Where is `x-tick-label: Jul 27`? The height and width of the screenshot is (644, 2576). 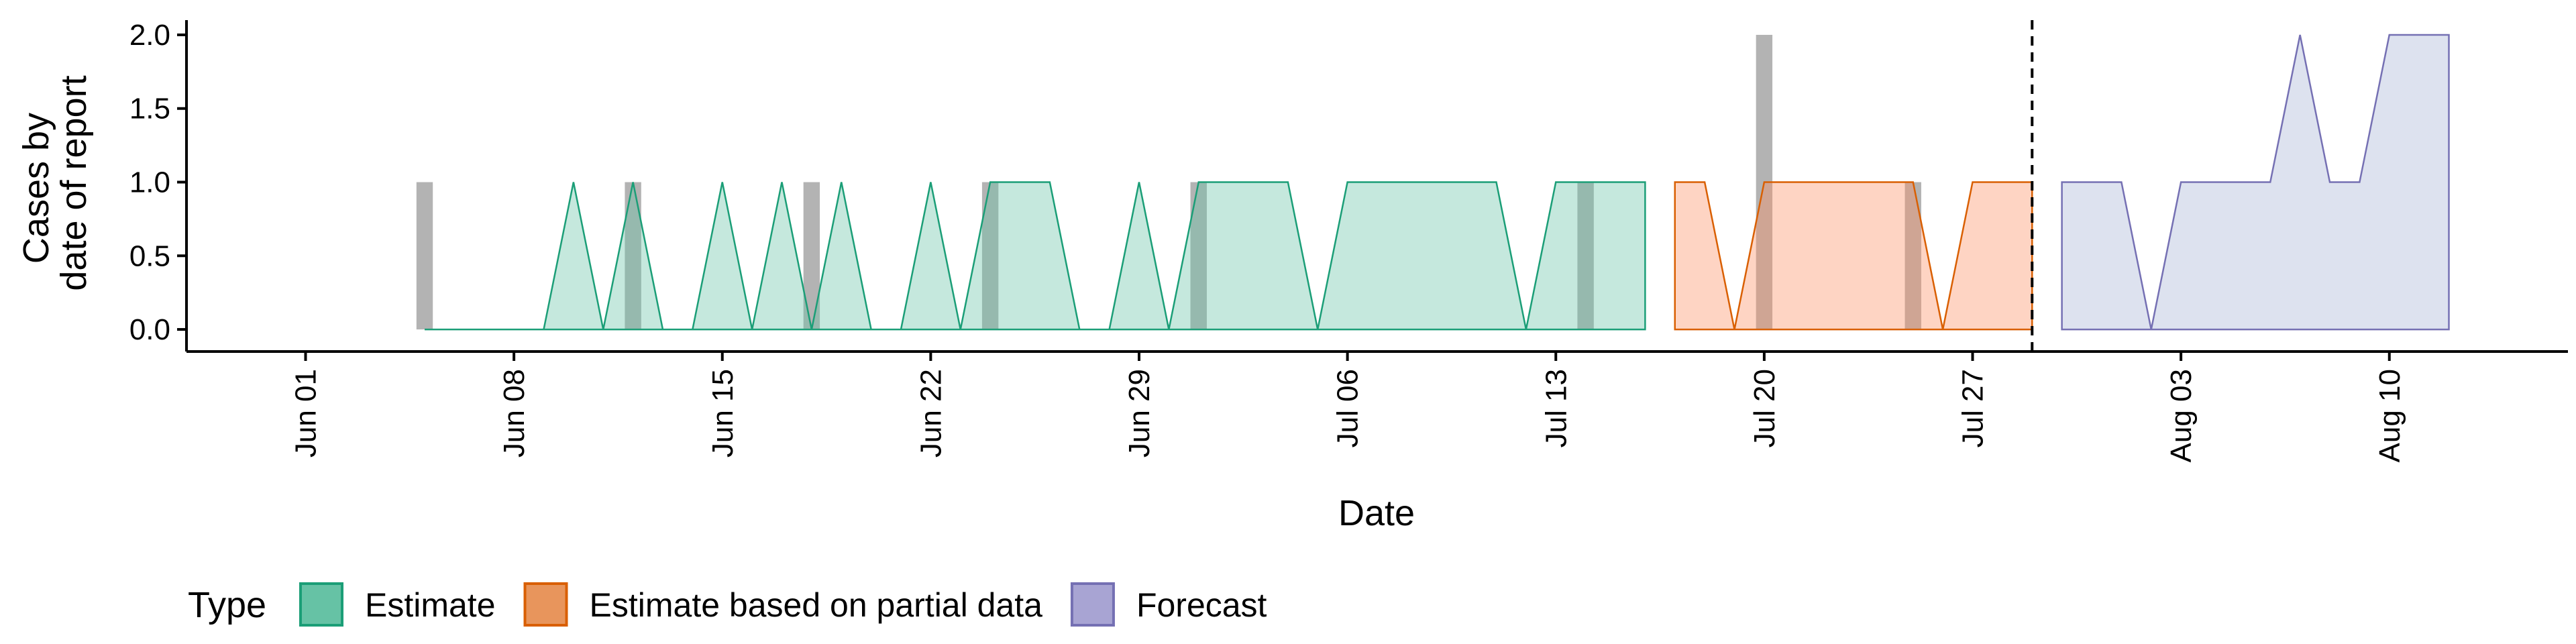
x-tick-label: Jul 27 is located at coordinates (1973, 408).